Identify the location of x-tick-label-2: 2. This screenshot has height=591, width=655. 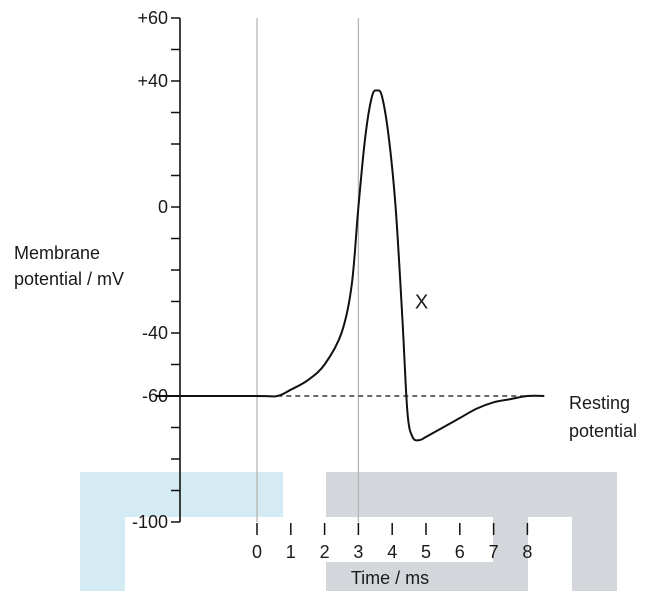
(325, 552).